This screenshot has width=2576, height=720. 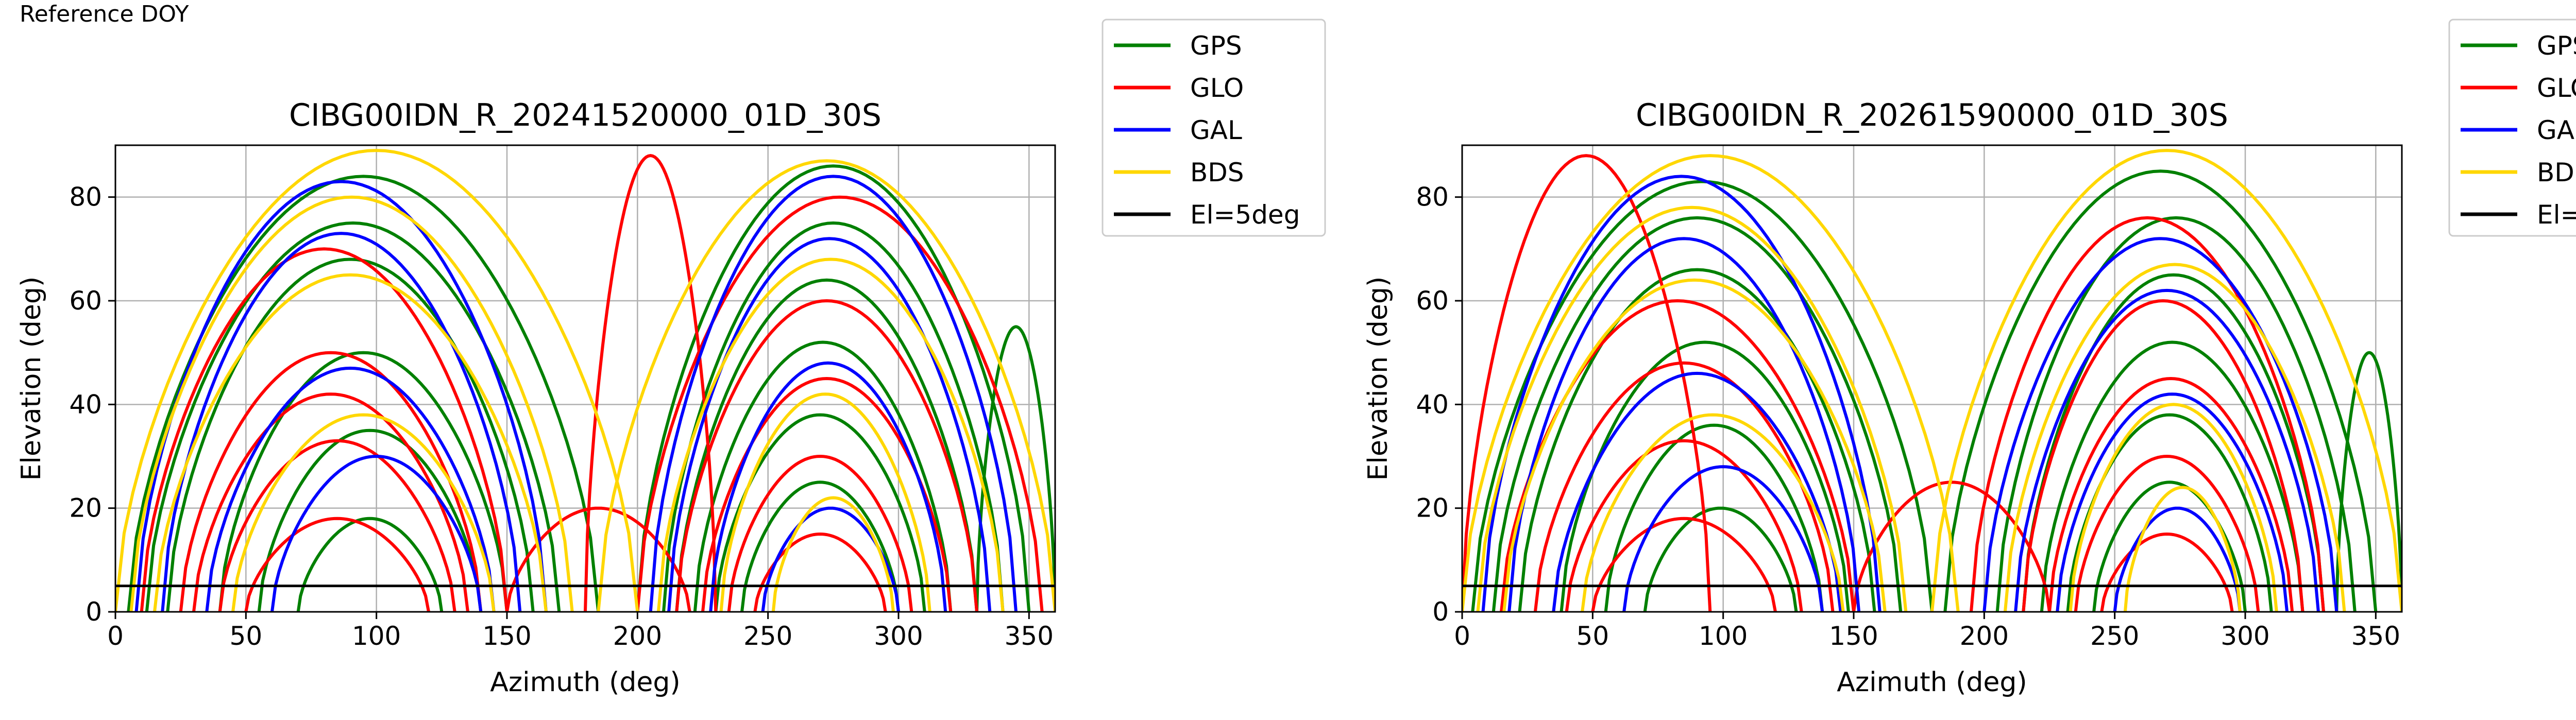 I want to click on chart1-legend-label: El=5deg, so click(x=2556, y=215).